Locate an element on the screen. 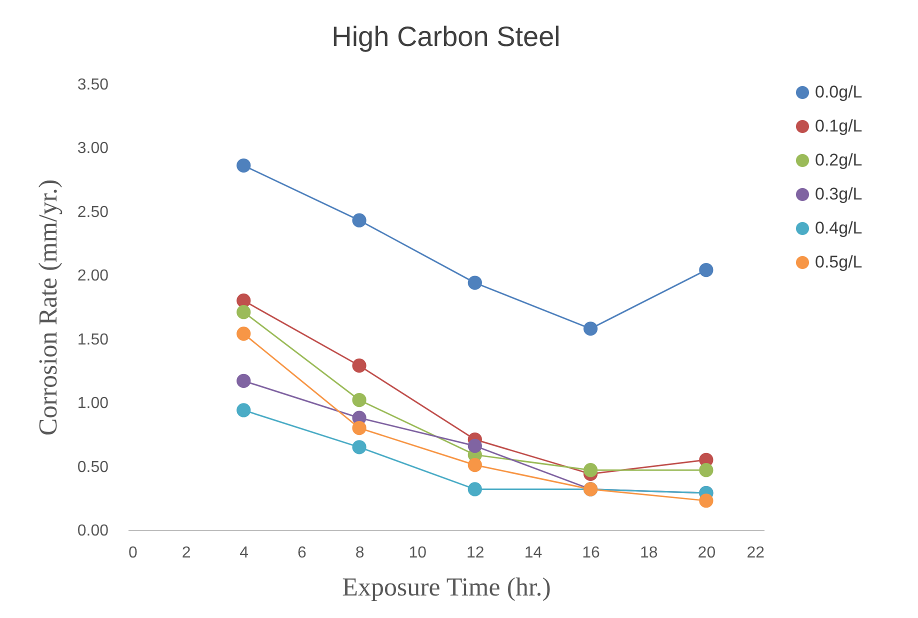  legend-label: 0.5g/L is located at coordinates (838, 262).